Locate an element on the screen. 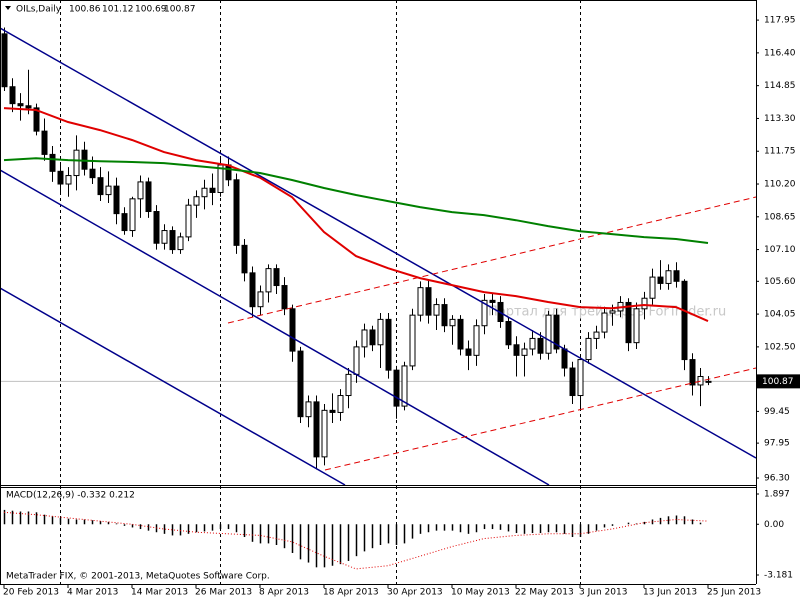  header-open: 100.86 is located at coordinates (85, 10).